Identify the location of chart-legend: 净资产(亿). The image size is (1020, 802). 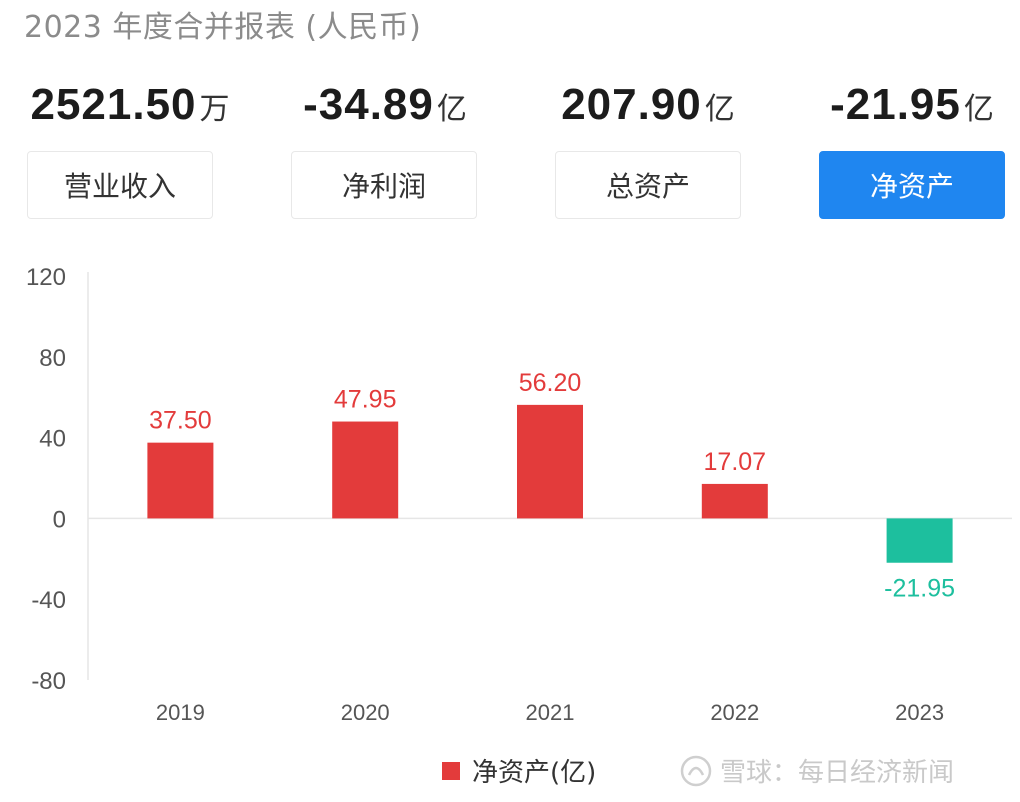
(519, 770).